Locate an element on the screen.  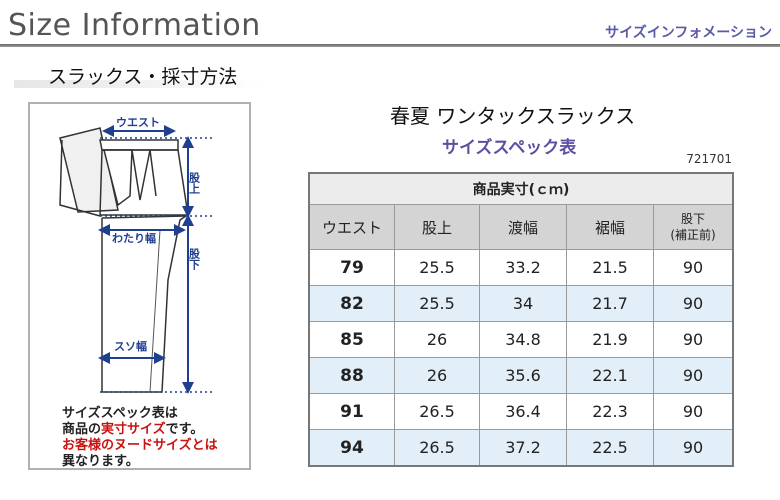
table-row: 82 25.5 34 21.7 90 is located at coordinates (521, 303).